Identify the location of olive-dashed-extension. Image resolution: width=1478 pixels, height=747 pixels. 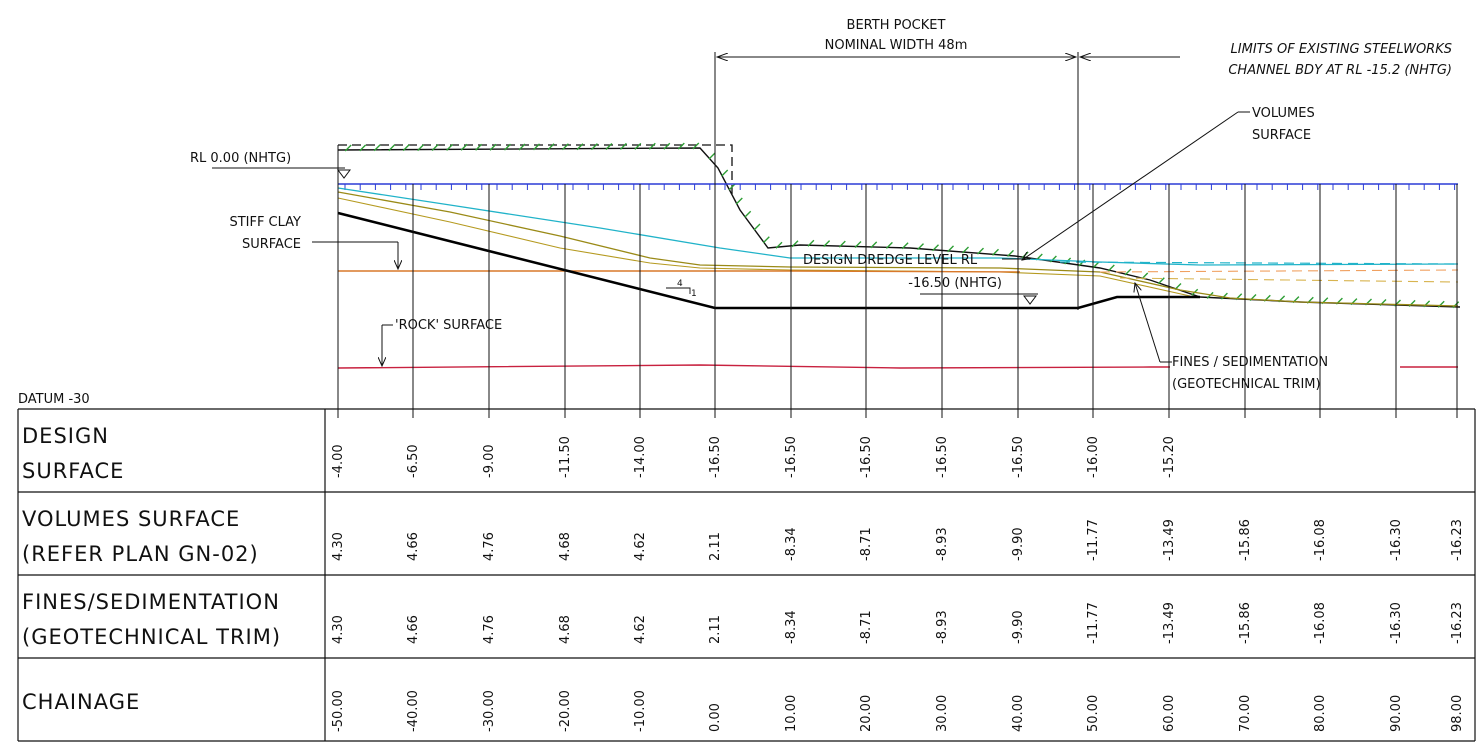
(1289, 280).